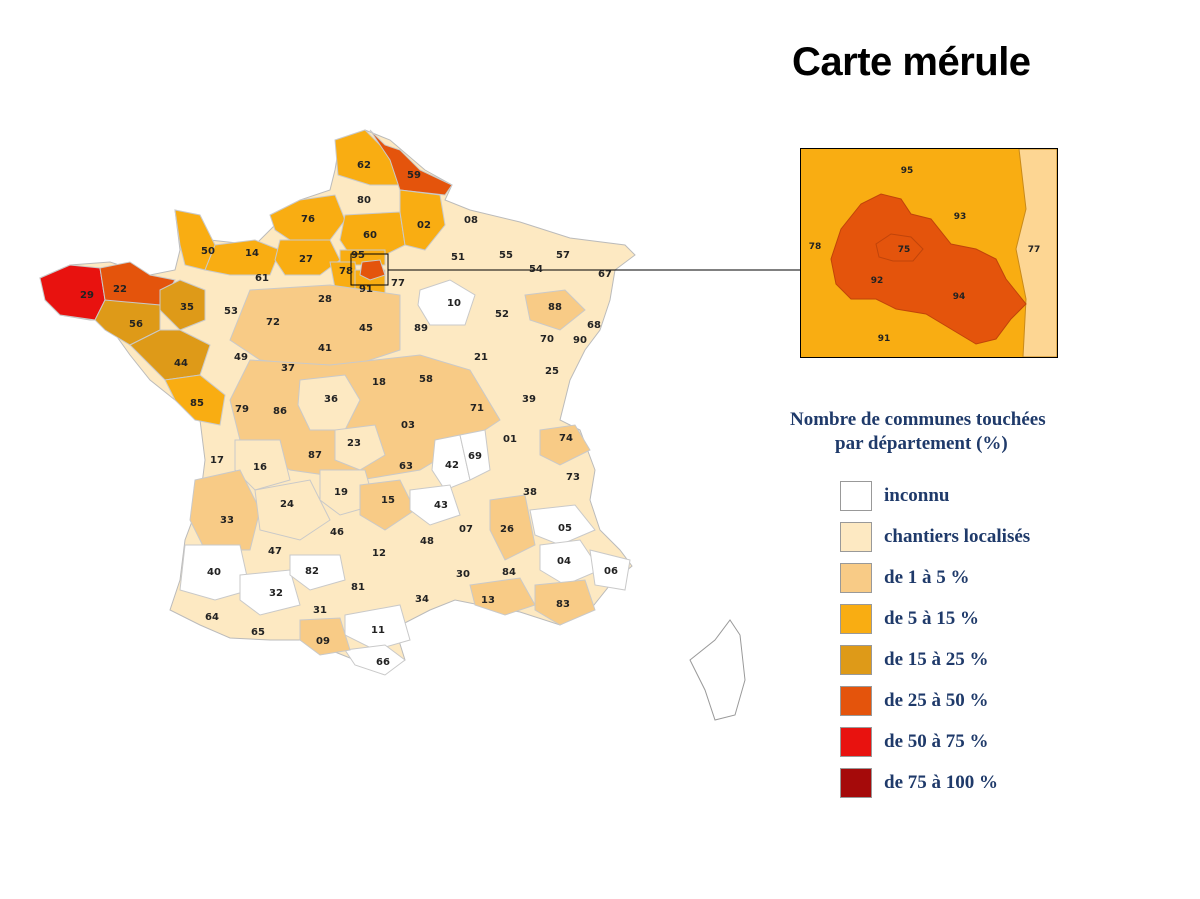  I want to click on dept-label: 13, so click(488, 600).